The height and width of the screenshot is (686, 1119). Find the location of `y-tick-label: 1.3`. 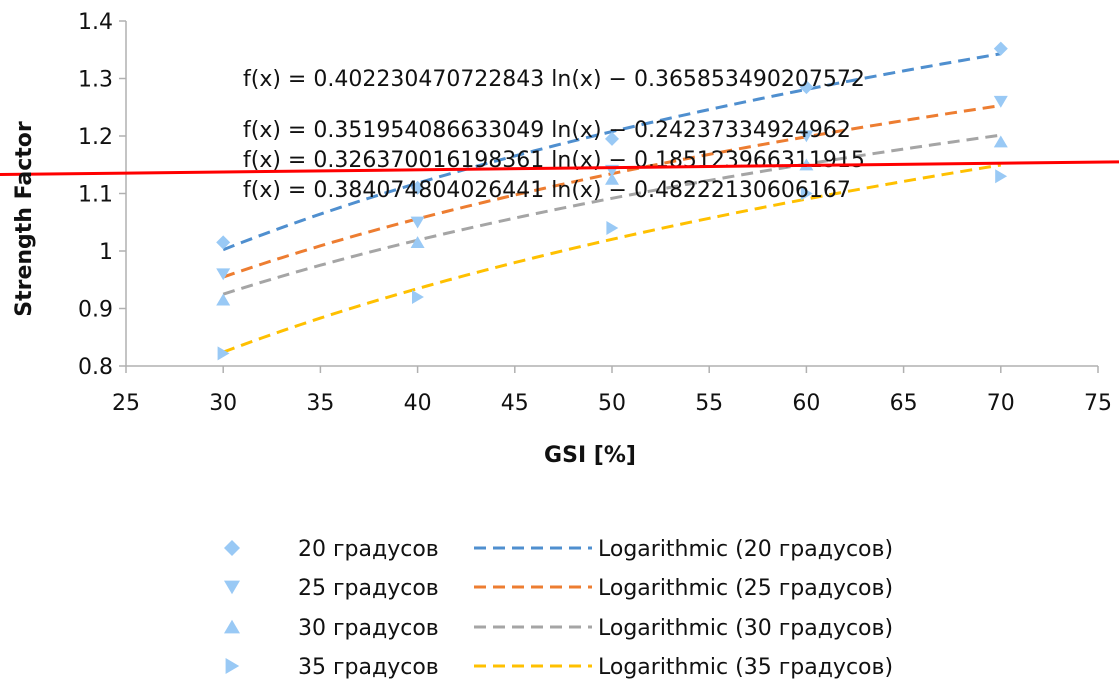

y-tick-label: 1.3 is located at coordinates (95, 80).